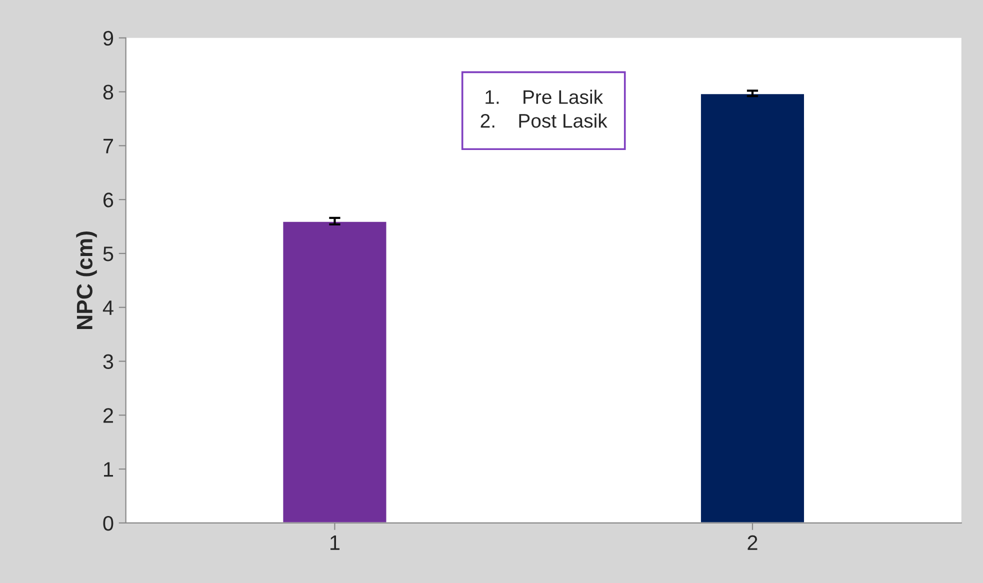 The image size is (983, 583). What do you see at coordinates (108, 307) in the screenshot?
I see `y-tick-label: 4` at bounding box center [108, 307].